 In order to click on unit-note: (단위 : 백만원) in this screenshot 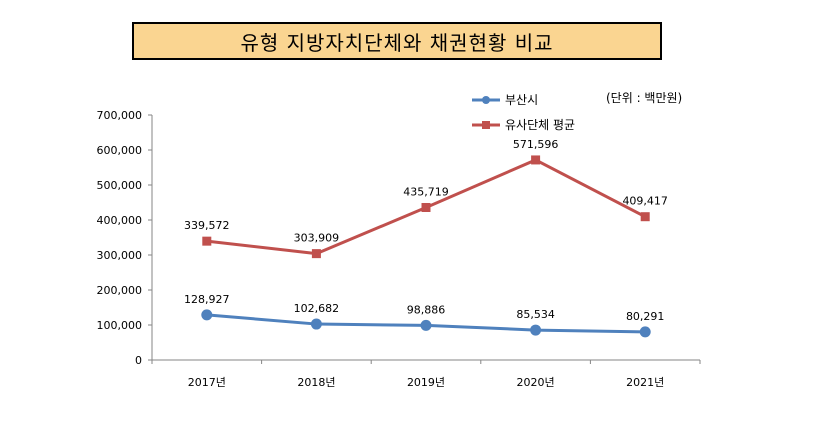, I will do `click(644, 98)`.